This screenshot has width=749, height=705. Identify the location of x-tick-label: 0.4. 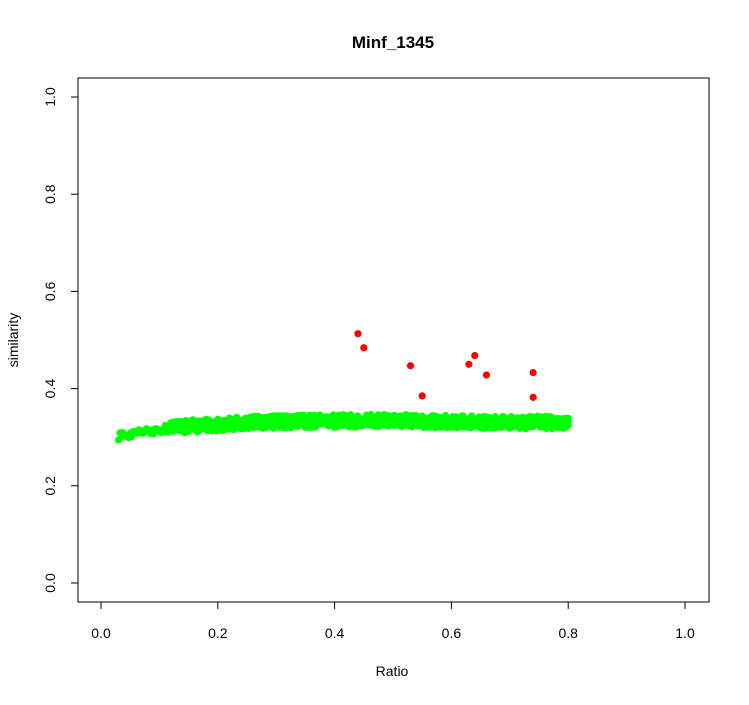
(335, 633).